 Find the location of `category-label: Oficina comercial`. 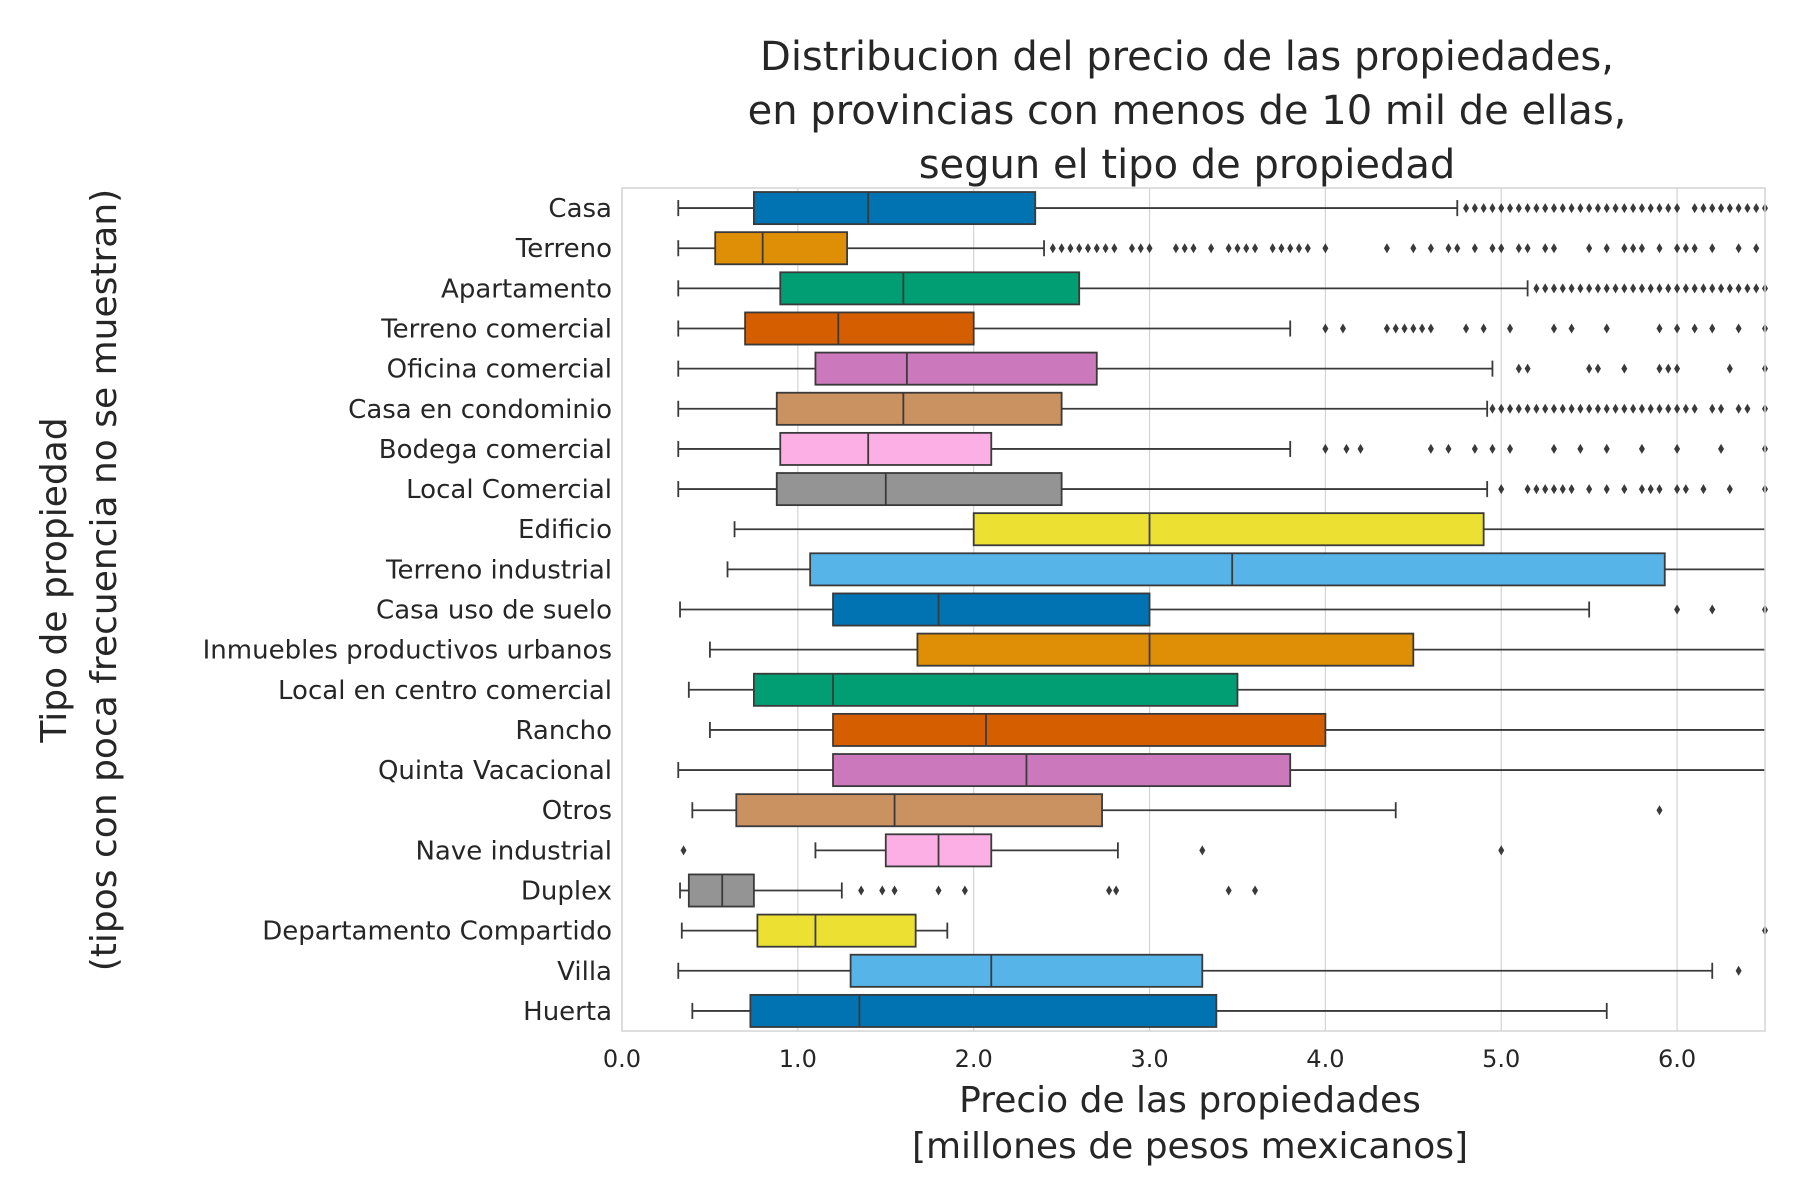

category-label: Oficina comercial is located at coordinates (499, 370).